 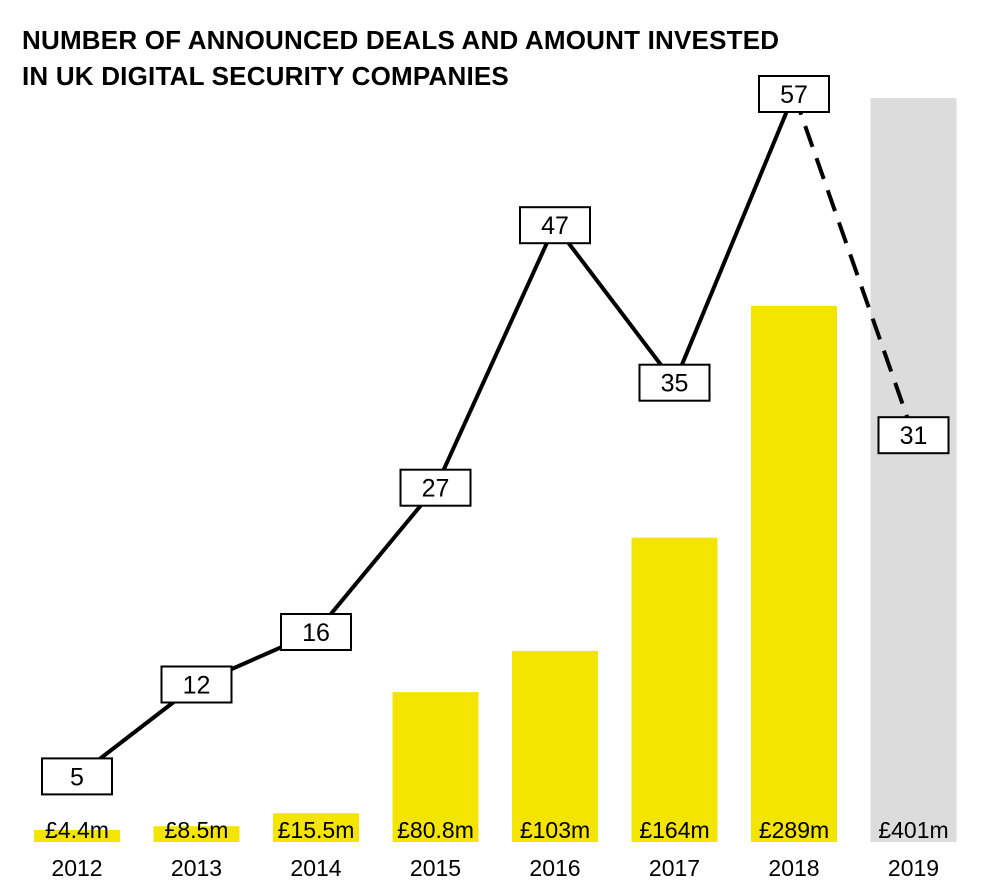 What do you see at coordinates (435, 868) in the screenshot?
I see `x-tick-2015: 2015` at bounding box center [435, 868].